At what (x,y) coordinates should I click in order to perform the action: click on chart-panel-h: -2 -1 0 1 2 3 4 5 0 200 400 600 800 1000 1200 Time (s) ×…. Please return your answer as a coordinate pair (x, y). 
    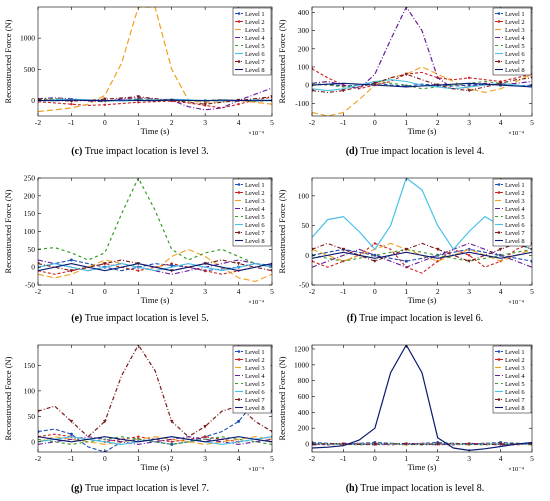
    Looking at the image, I should click on (405, 408).